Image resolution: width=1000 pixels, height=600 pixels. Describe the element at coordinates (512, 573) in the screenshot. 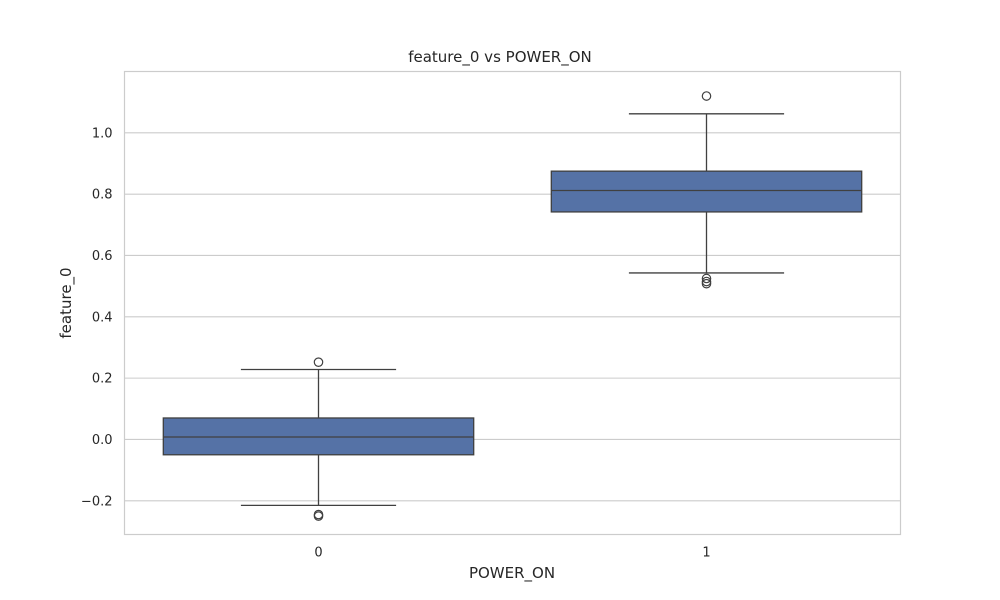

I see `x-axis-label: POWER_ON` at that location.